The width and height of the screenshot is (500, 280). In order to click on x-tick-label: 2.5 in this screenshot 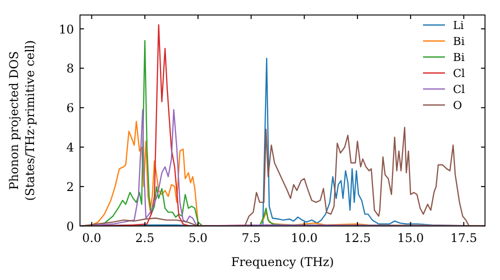, I will do `click(144, 238)`.